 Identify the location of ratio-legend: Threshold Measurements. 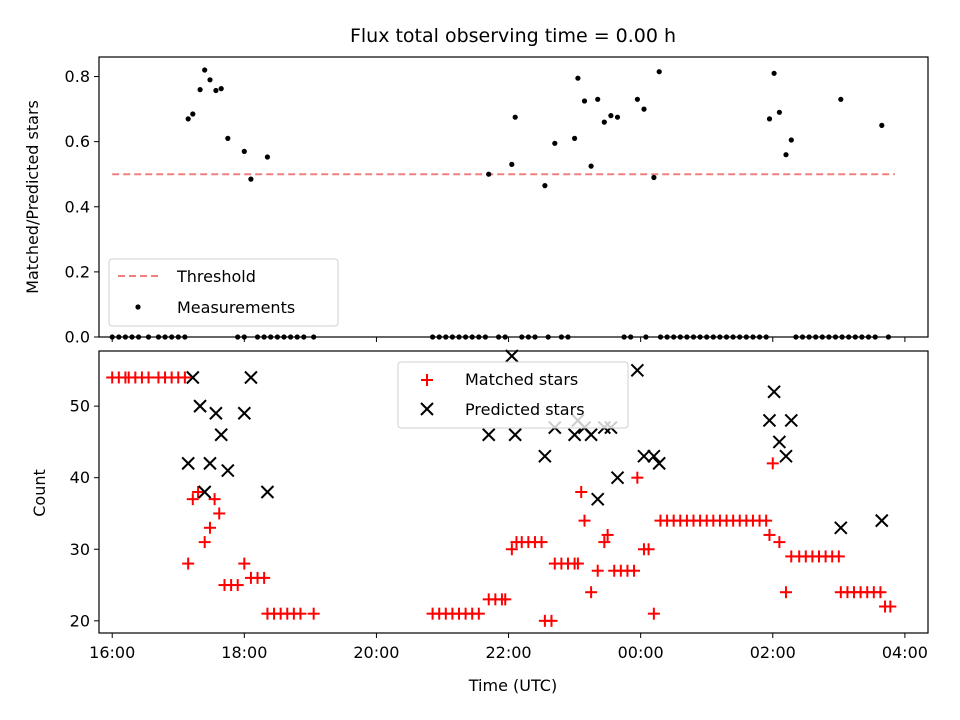
(223, 292).